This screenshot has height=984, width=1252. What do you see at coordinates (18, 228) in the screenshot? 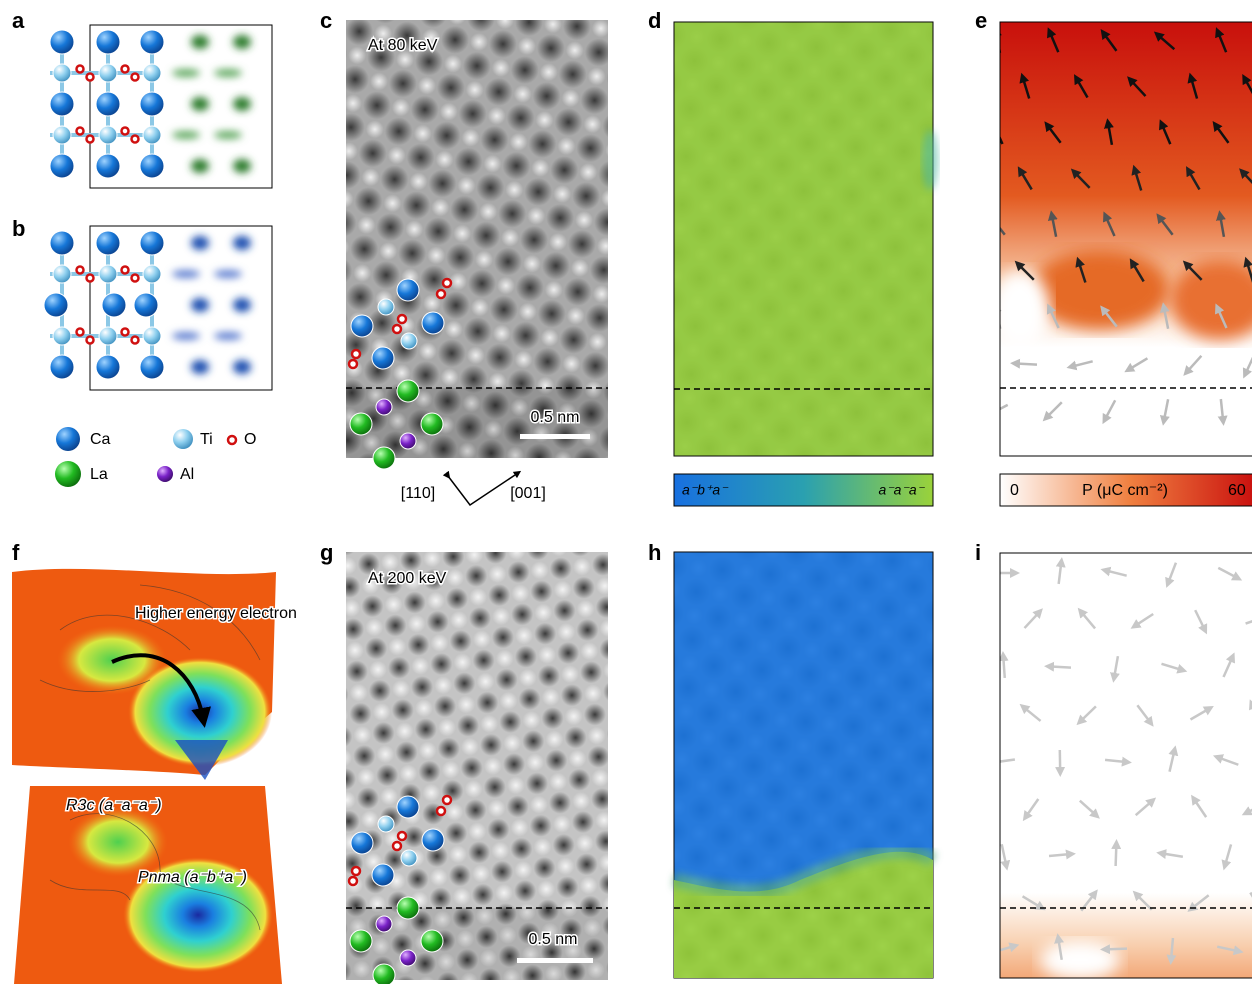
I see `panel-label: b` at bounding box center [18, 228].